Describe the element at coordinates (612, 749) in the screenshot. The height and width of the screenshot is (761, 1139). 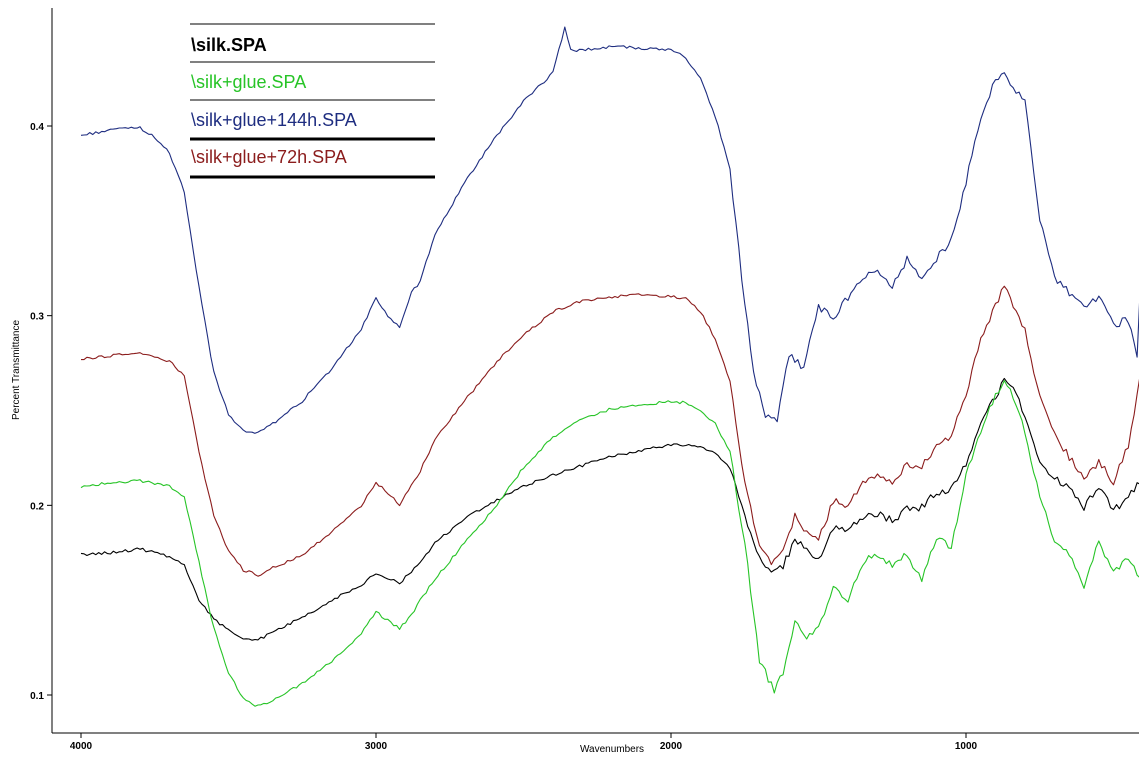
I see `x-axis-title: Wavenumbers` at that location.